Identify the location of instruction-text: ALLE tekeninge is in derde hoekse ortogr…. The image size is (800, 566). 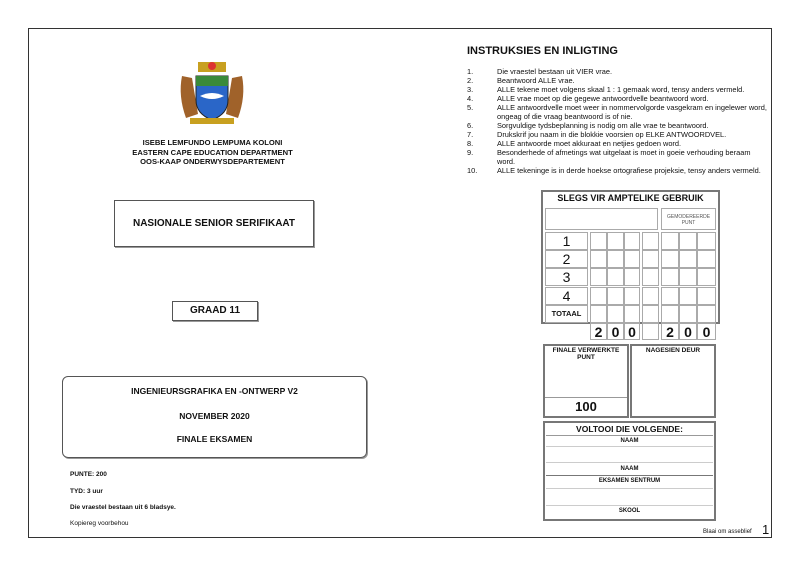
(629, 170).